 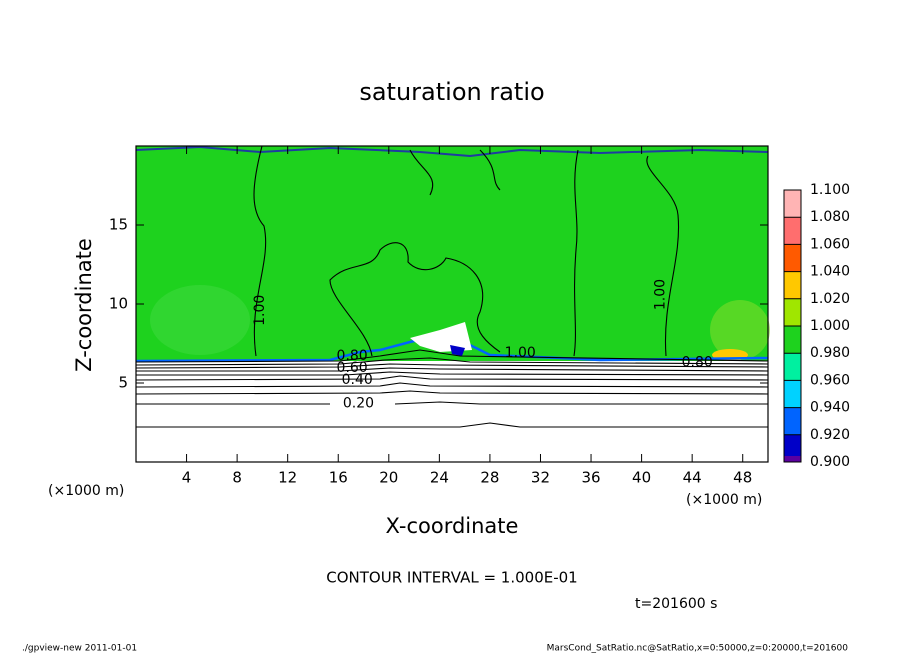 What do you see at coordinates (830, 190) in the screenshot?
I see `colorbar-label: 1.100` at bounding box center [830, 190].